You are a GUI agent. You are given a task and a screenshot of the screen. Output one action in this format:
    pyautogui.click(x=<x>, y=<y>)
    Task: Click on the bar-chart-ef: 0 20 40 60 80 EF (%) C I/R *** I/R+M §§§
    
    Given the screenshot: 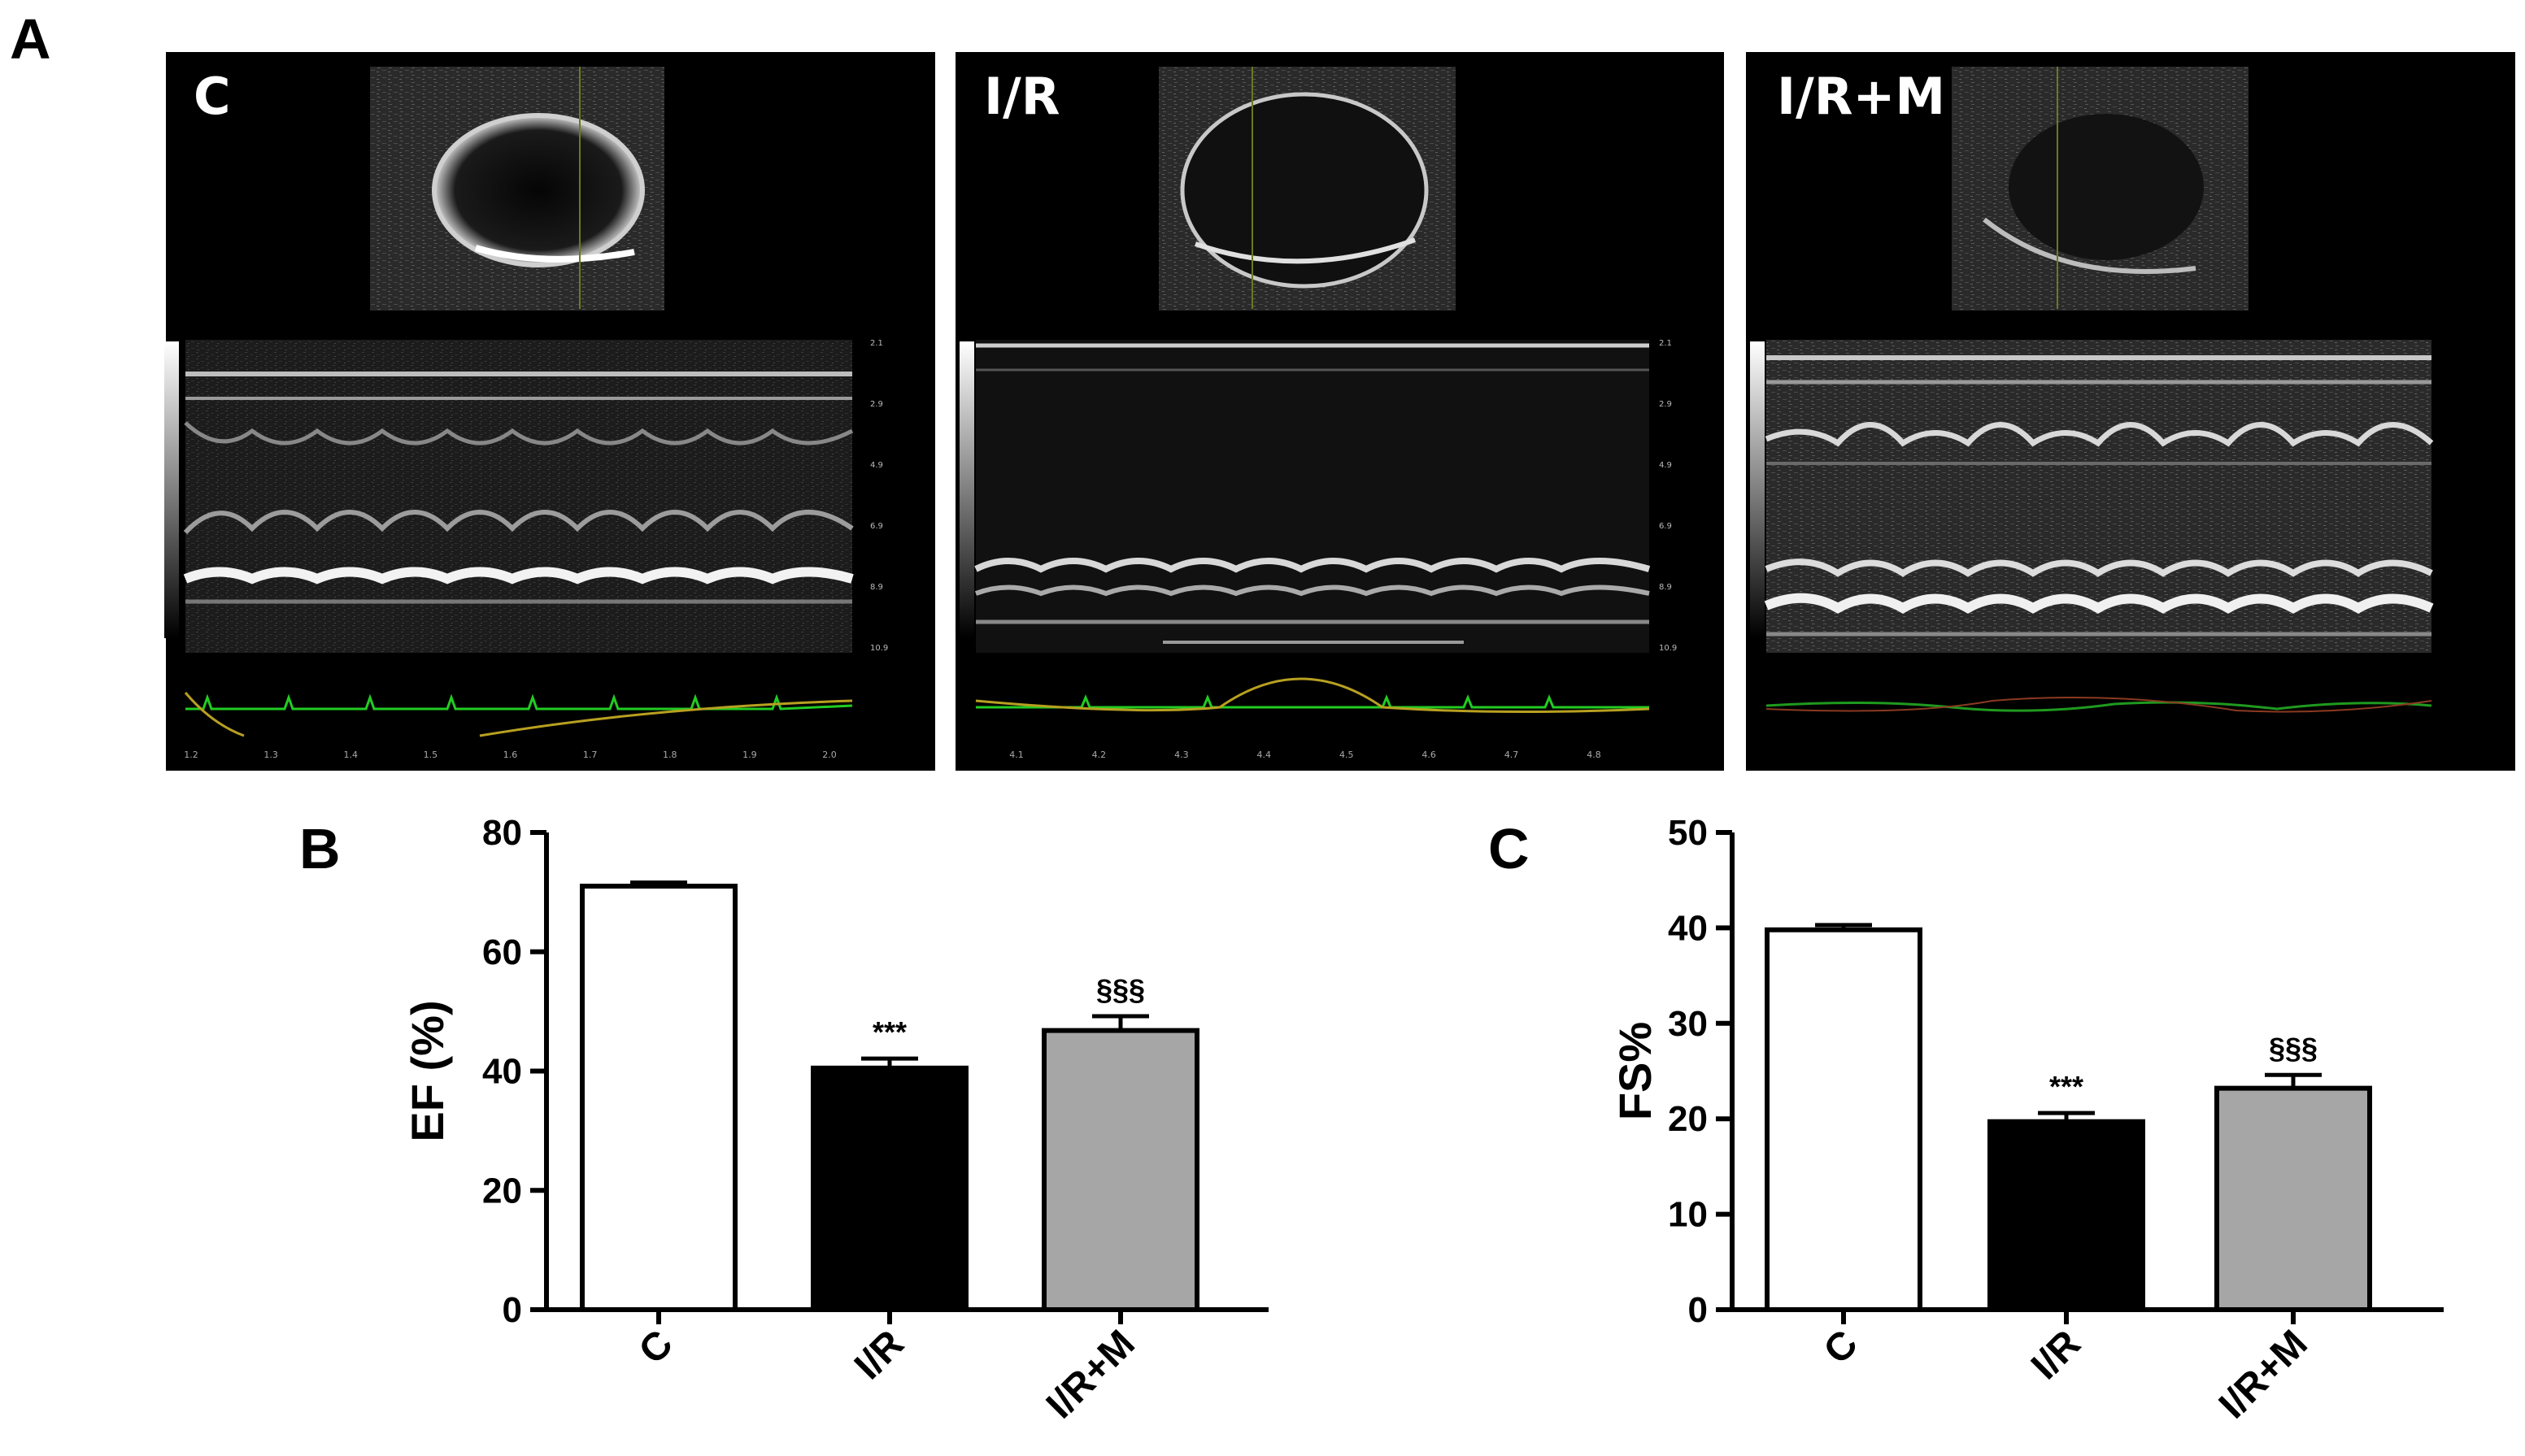 What is the action you would take?
    pyautogui.click(x=835, y=1120)
    